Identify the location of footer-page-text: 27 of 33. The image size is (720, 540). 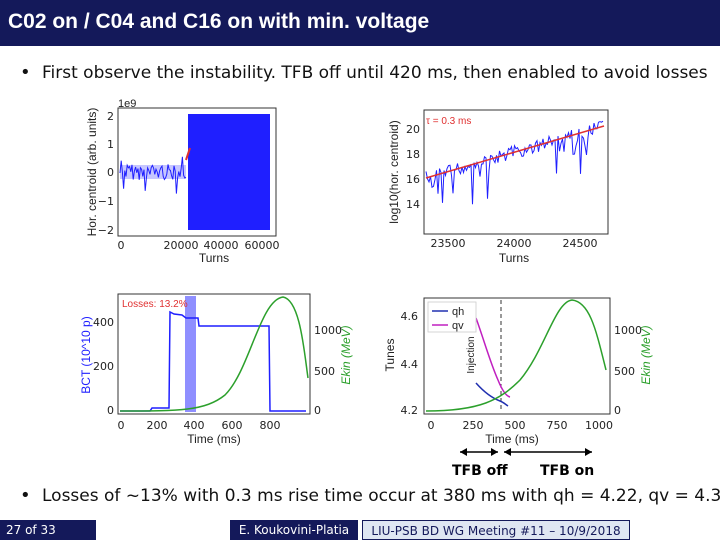
(31, 530).